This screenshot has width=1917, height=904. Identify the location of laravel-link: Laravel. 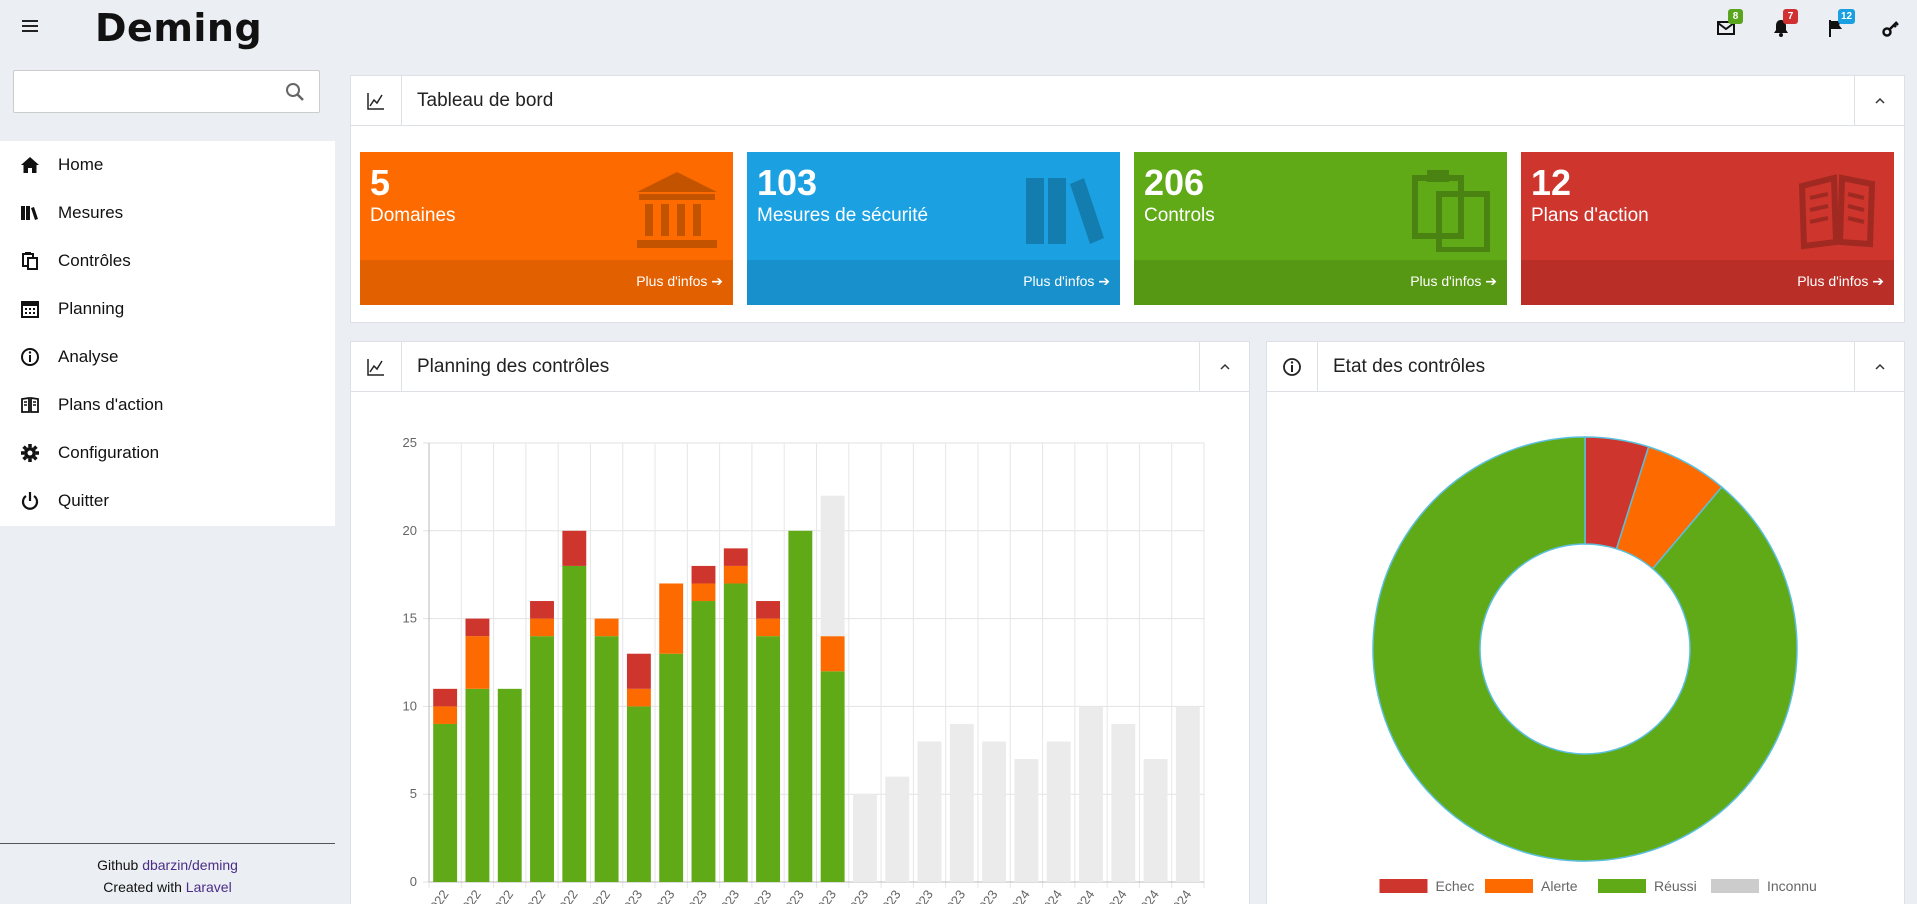
(208, 887).